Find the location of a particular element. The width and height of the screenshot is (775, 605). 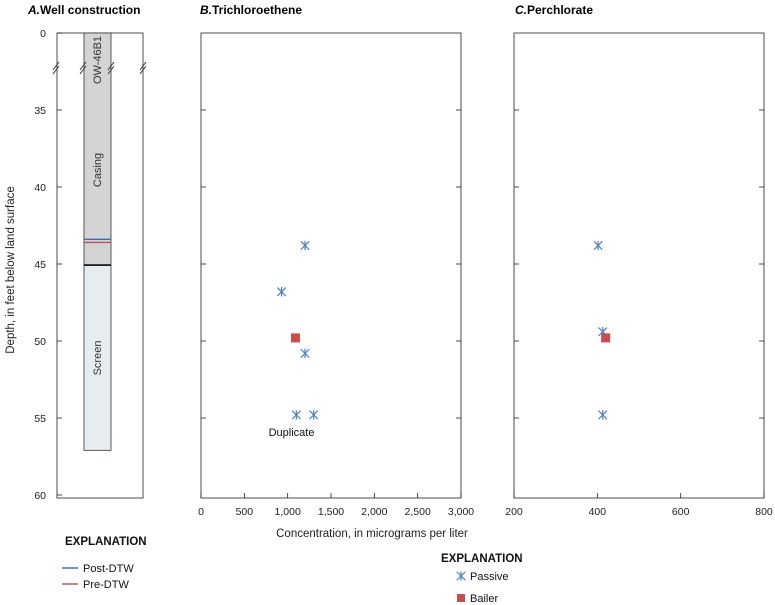

axis-break-marks is located at coordinates (99, 68).